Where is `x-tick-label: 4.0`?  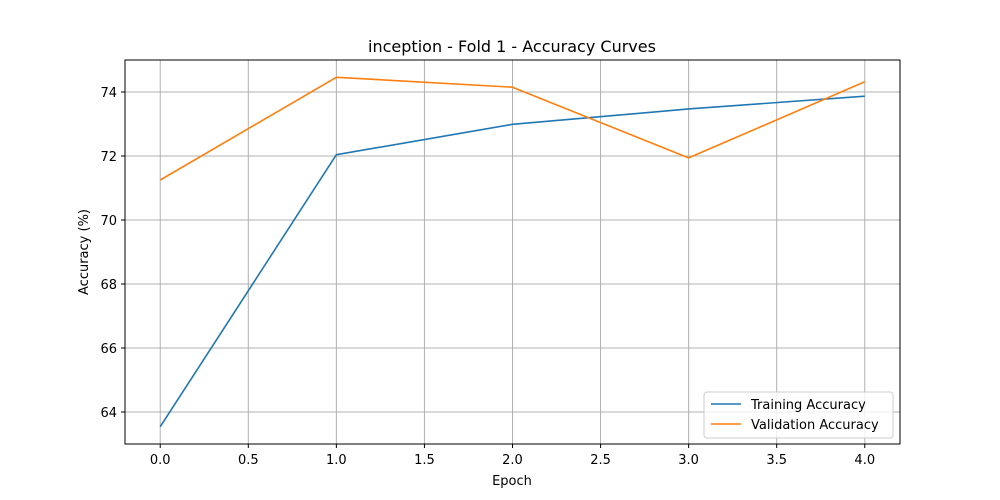 x-tick-label: 4.0 is located at coordinates (864, 460).